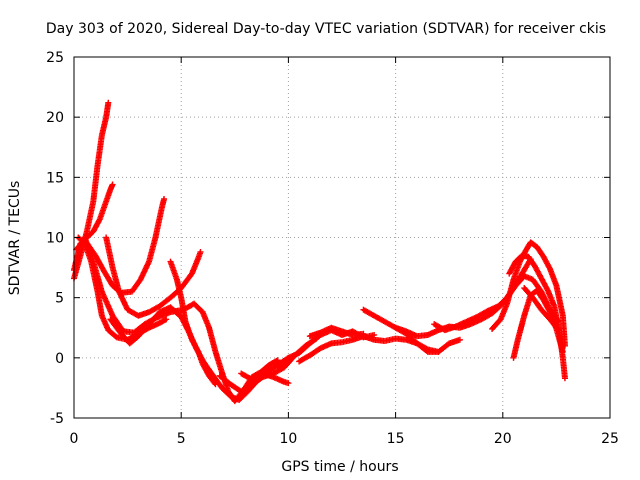  Describe the element at coordinates (288, 439) in the screenshot. I see `x-tick-label: 10` at that location.